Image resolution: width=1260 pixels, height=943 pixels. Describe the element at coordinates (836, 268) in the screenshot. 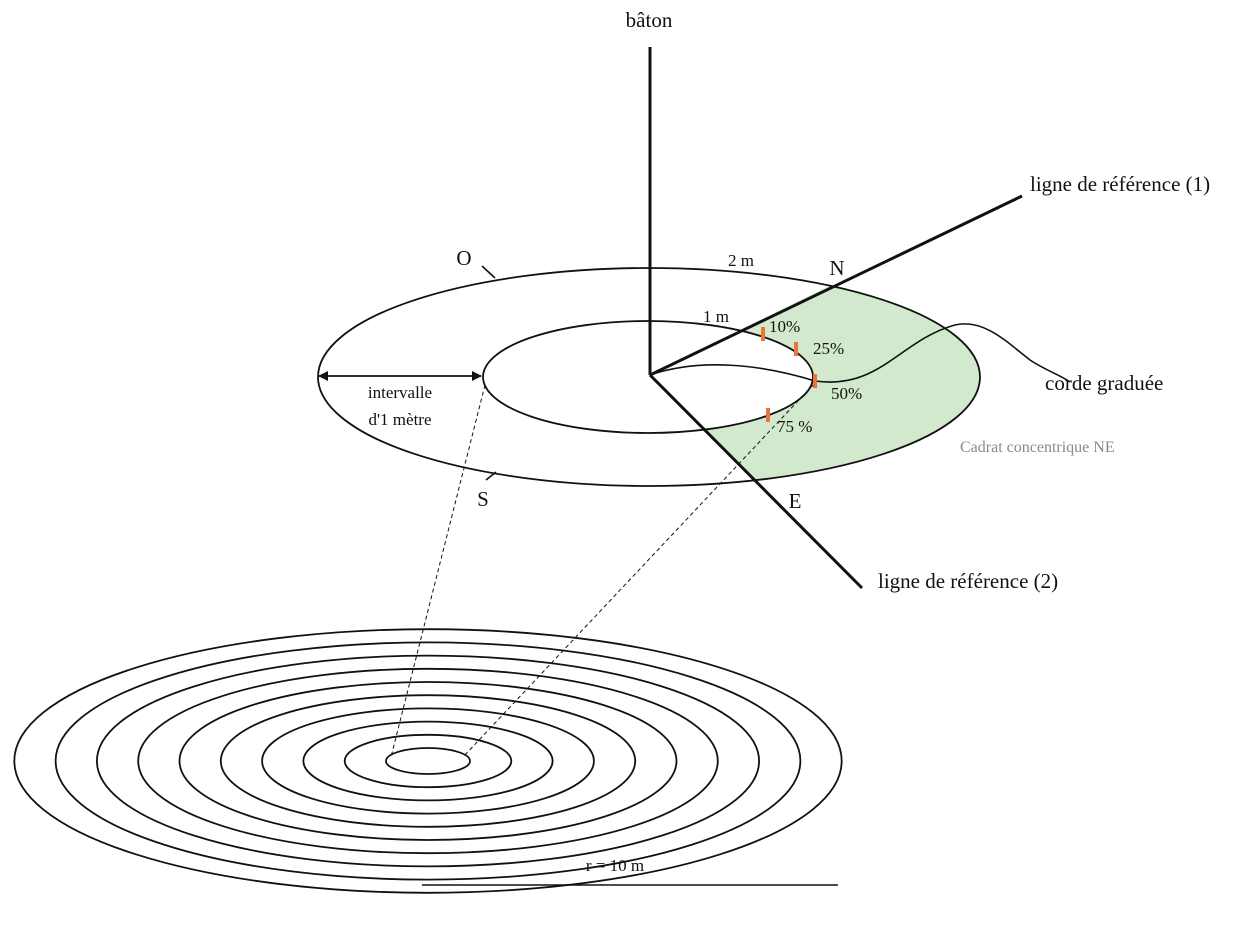

I see `north-label: N` at that location.